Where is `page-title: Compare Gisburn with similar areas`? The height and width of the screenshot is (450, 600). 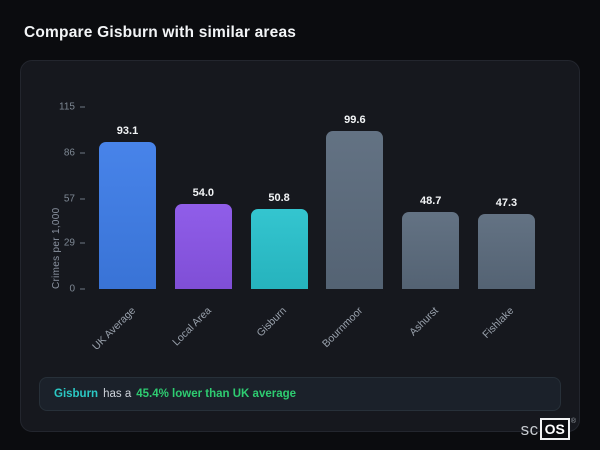
page-title: Compare Gisburn with similar areas is located at coordinates (160, 32).